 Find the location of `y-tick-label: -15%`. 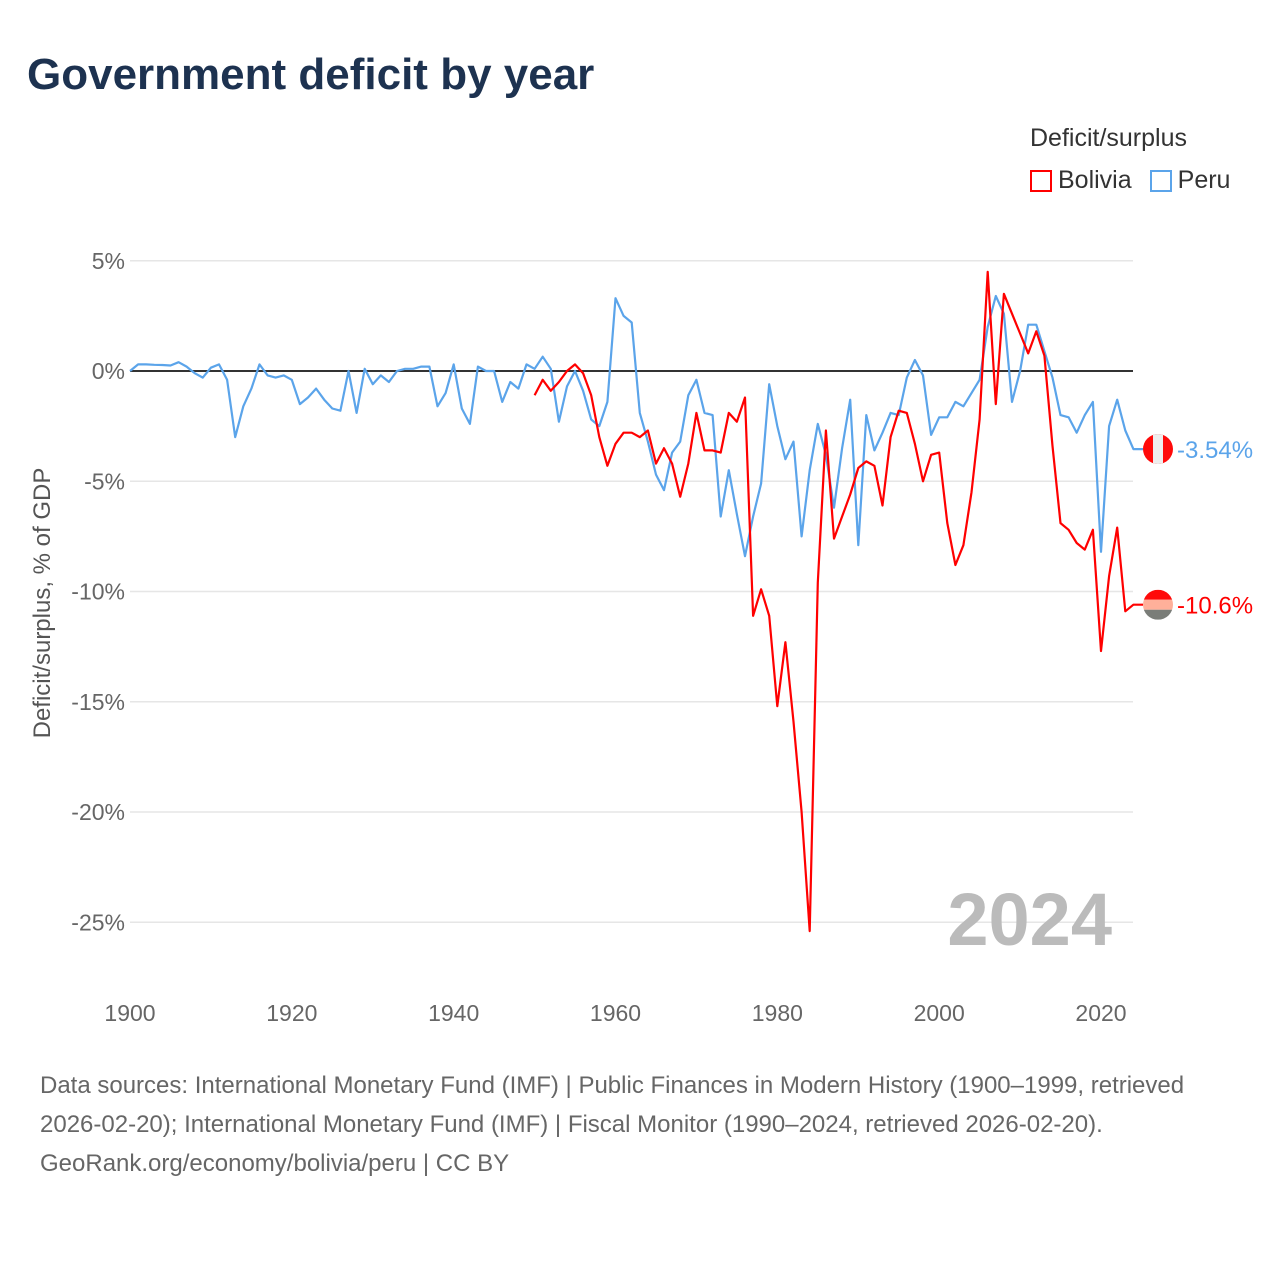

y-tick-label: -15% is located at coordinates (98, 702).